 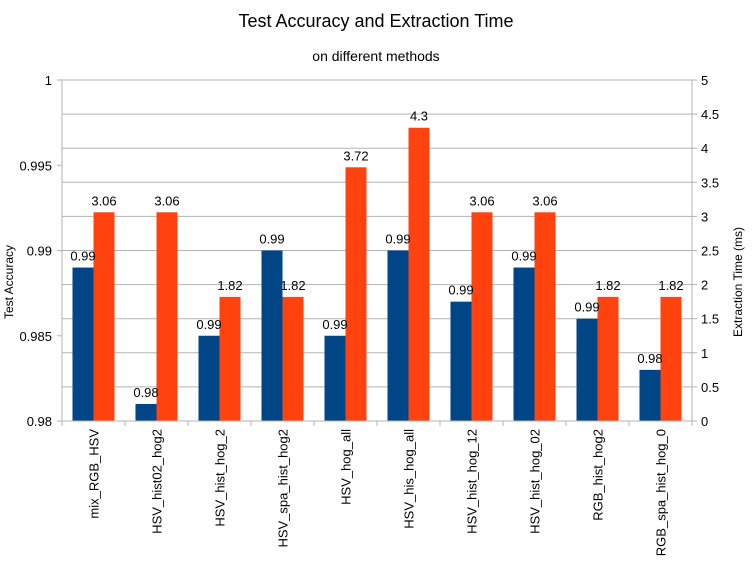 What do you see at coordinates (535, 481) in the screenshot?
I see `x-tick-label: HSV_hist_hog_02` at bounding box center [535, 481].